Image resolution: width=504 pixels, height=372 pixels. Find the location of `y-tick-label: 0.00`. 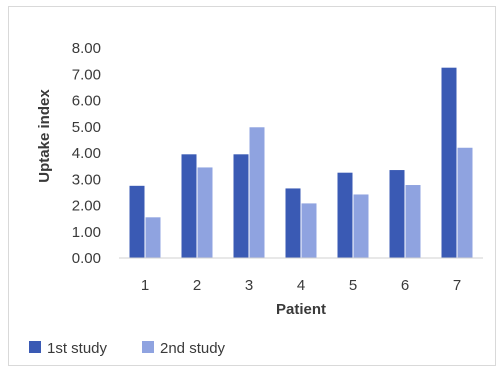

y-tick-label: 0.00 is located at coordinates (86, 258).